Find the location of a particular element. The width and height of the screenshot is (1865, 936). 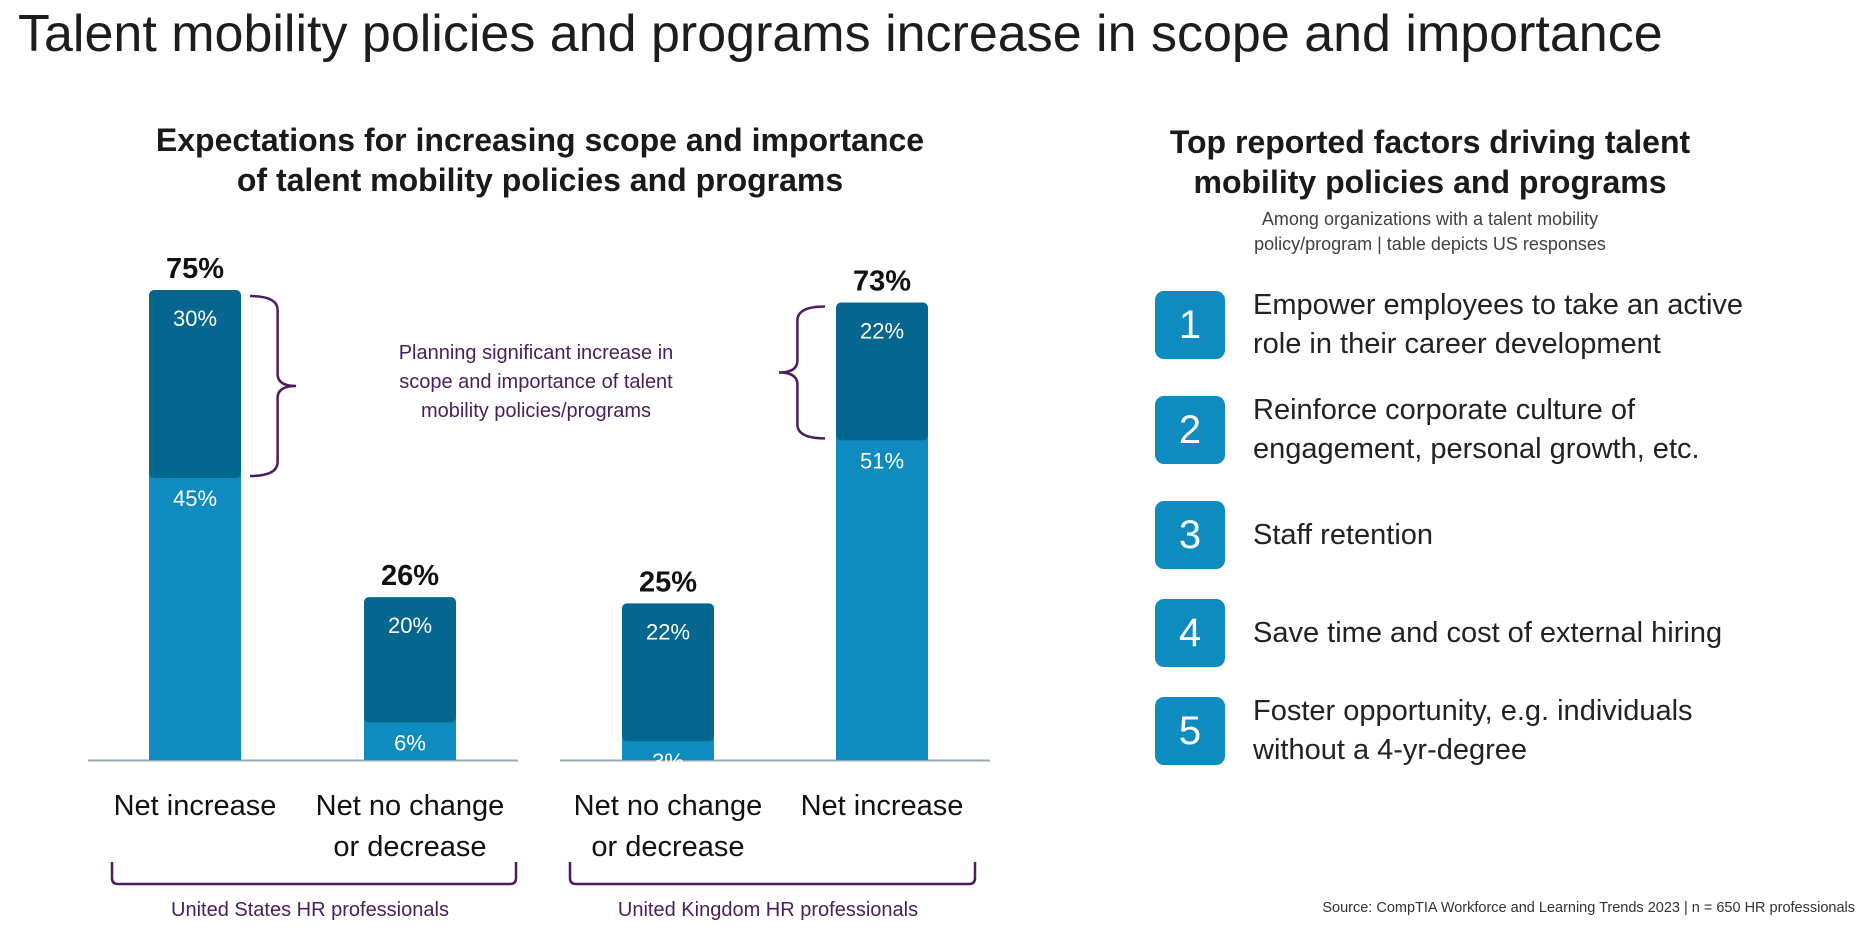

factor-item: 4 Save time and cost of external hiring is located at coordinates (1485, 633).